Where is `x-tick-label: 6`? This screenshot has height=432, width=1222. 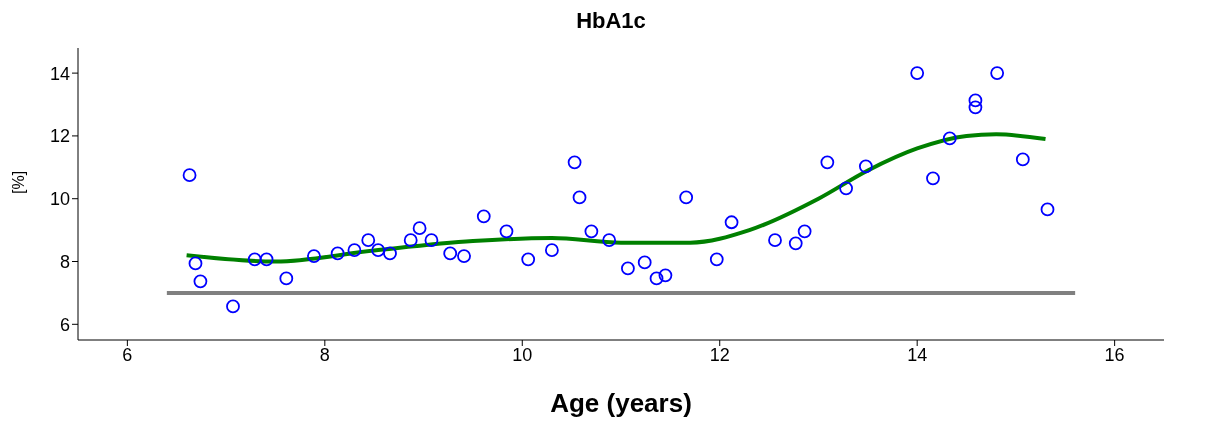
x-tick-label: 6 is located at coordinates (127, 354).